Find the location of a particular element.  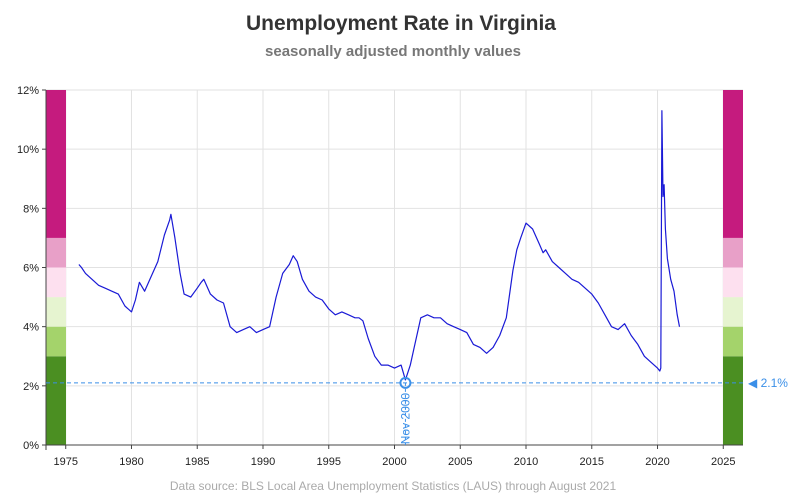

x-tick-label: 1990 is located at coordinates (263, 462).